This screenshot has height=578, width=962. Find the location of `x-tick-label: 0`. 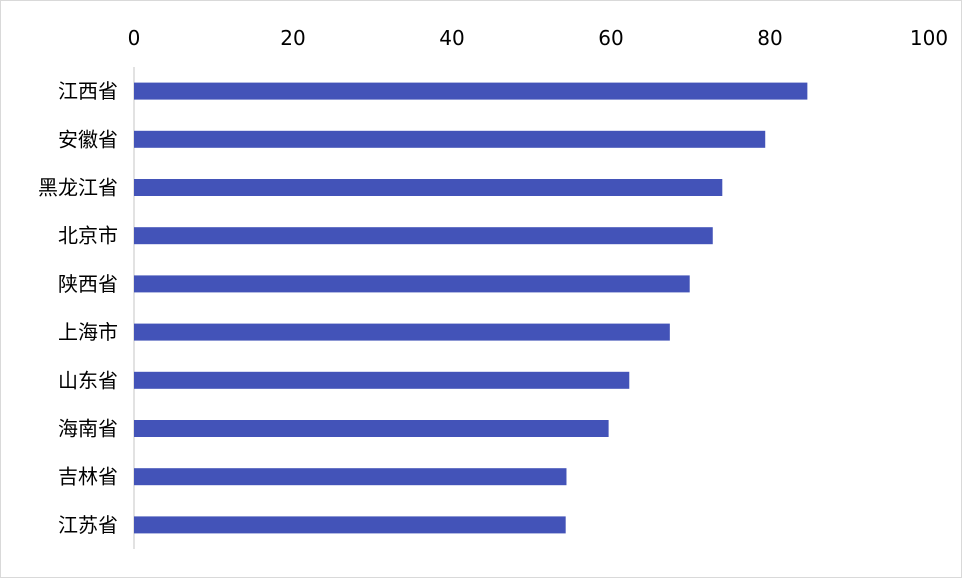

x-tick-label: 0 is located at coordinates (134, 38).